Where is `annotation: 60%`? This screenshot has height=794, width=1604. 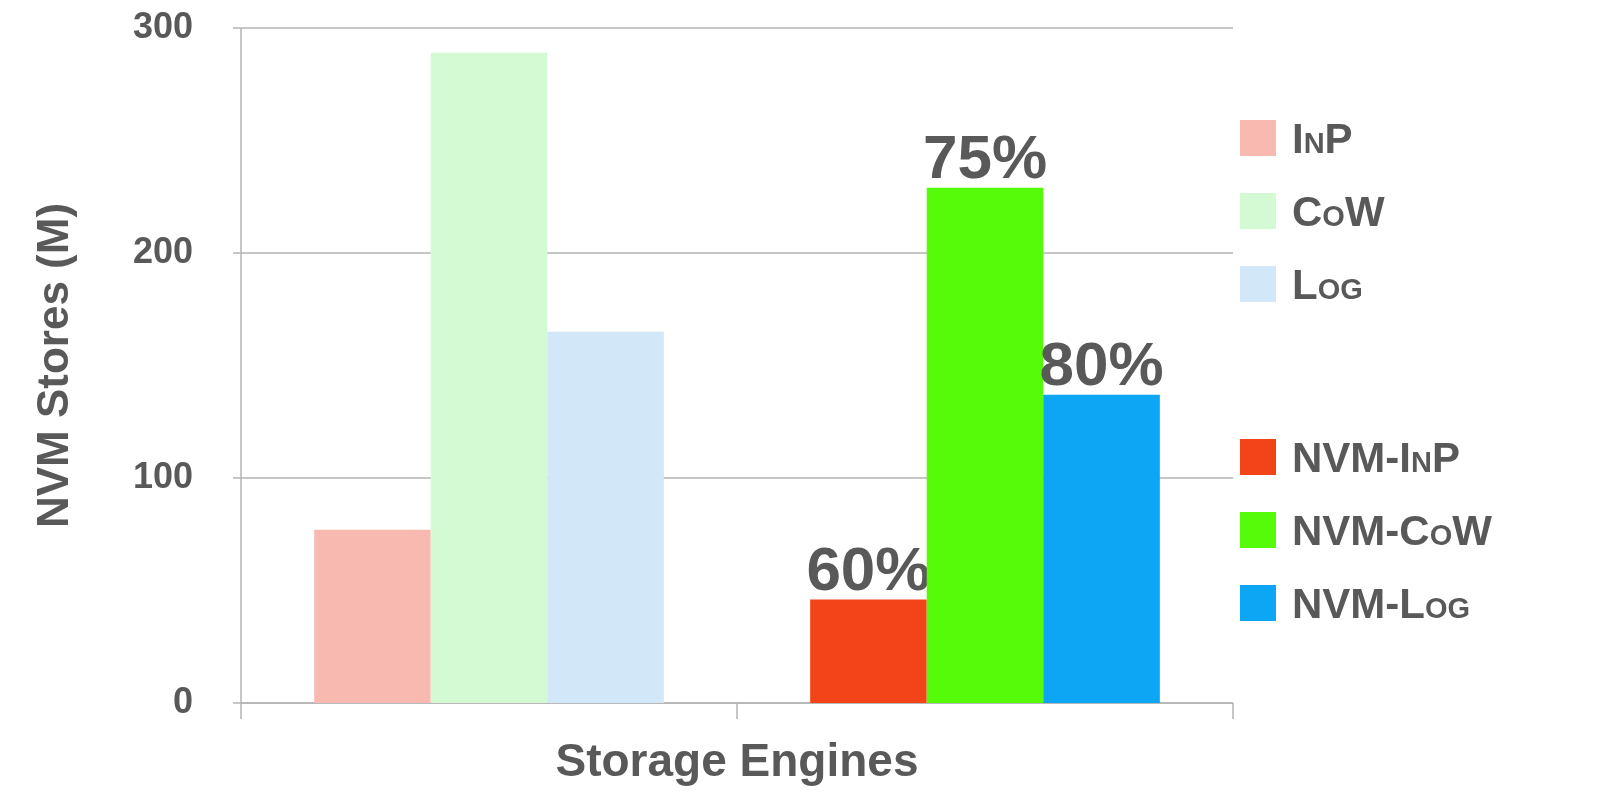
annotation: 60% is located at coordinates (868, 568).